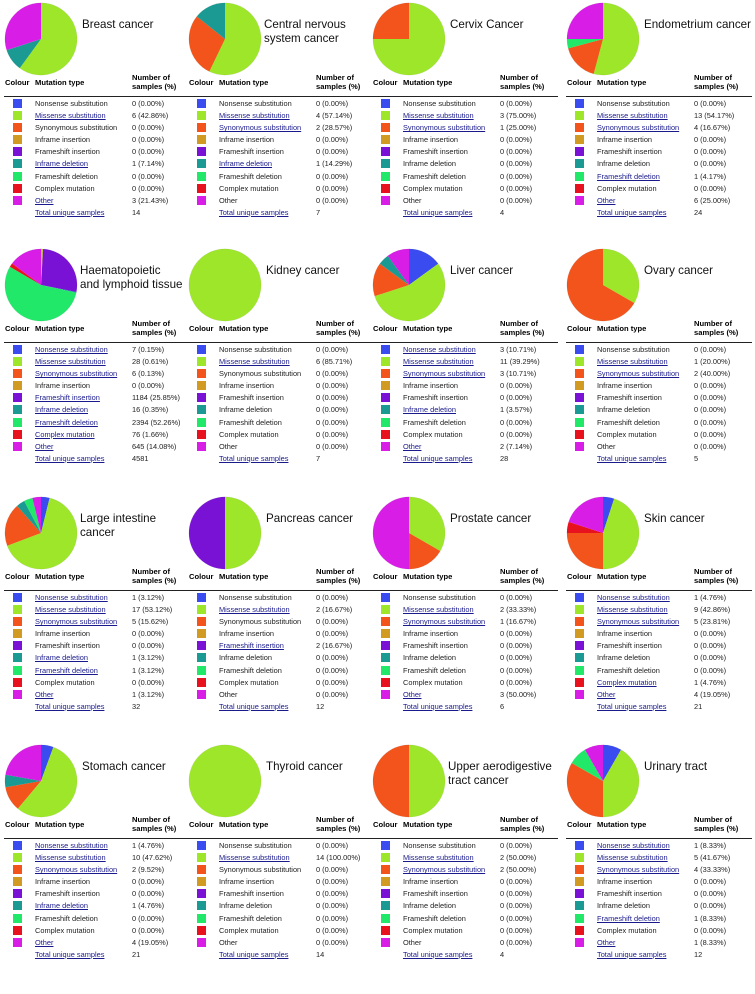 This screenshot has height=994, width=755. What do you see at coordinates (603, 39) in the screenshot?
I see `pie-chart` at bounding box center [603, 39].